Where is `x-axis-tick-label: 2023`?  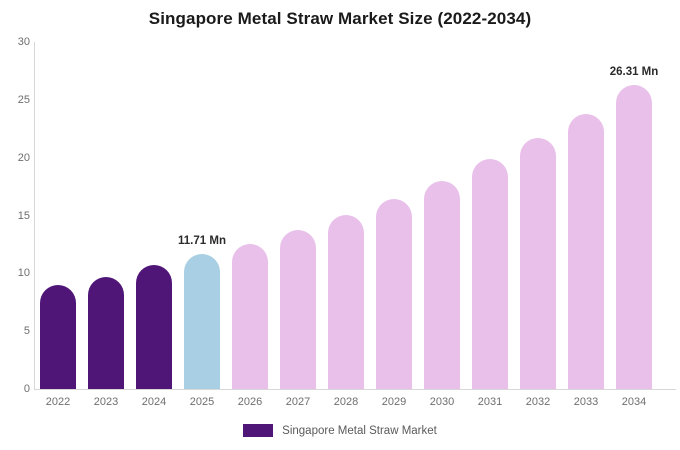 x-axis-tick-label: 2023 is located at coordinates (106, 402).